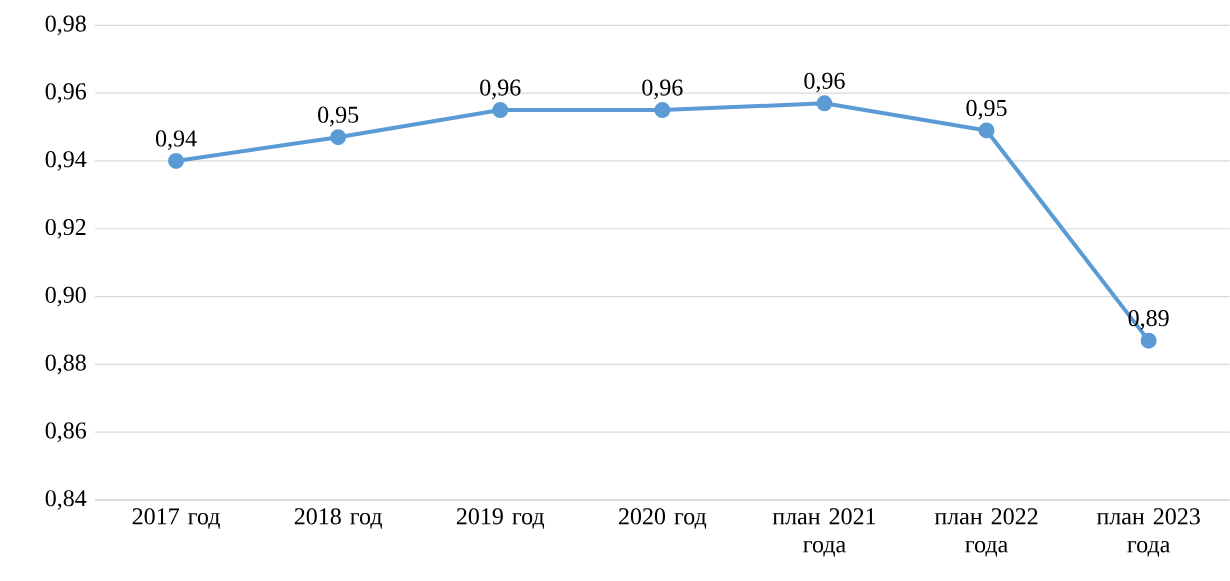 The image size is (1230, 581). What do you see at coordinates (1148, 532) in the screenshot?
I see `x-tick-label: план 2023 года` at bounding box center [1148, 532].